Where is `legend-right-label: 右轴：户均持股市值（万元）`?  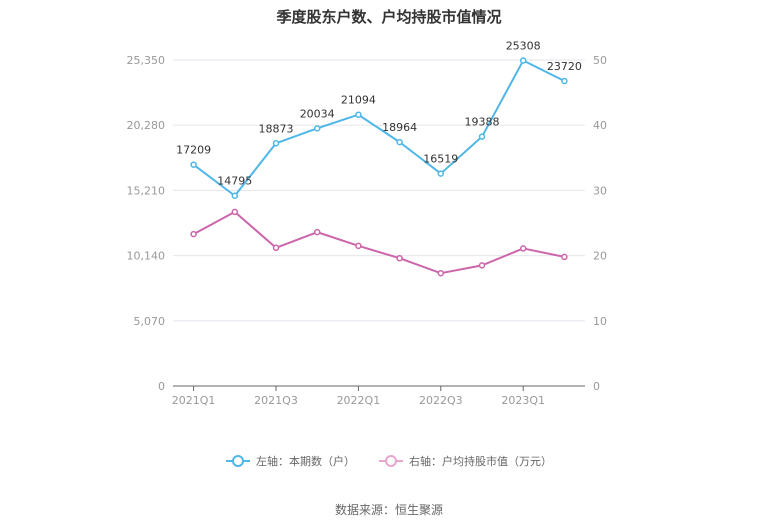 legend-right-label: 右轴：户均持股市值（万元） is located at coordinates (480, 461).